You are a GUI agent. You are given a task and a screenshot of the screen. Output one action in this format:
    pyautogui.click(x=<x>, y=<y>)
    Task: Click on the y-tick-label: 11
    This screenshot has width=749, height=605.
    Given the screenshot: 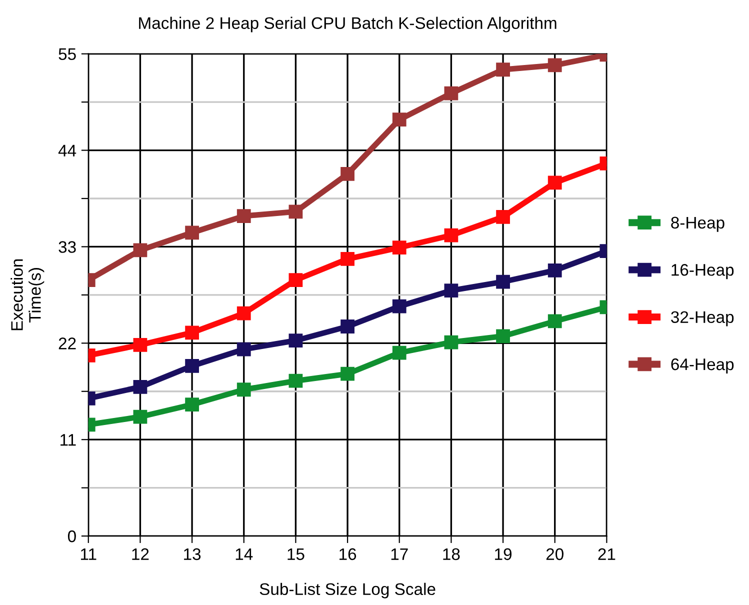 What is the action you would take?
    pyautogui.click(x=68, y=440)
    